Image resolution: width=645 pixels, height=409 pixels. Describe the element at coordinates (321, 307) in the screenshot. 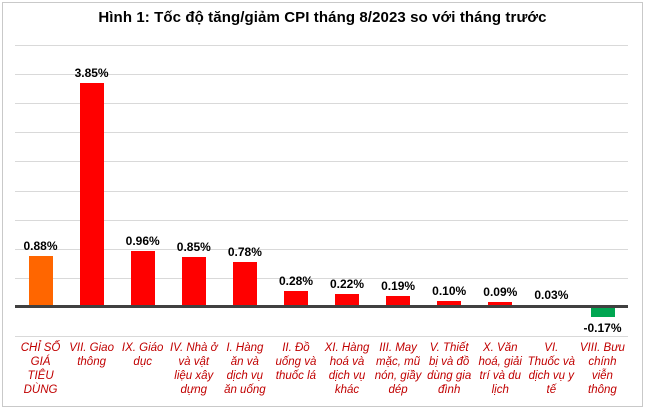

I see `x-axis-line` at that location.